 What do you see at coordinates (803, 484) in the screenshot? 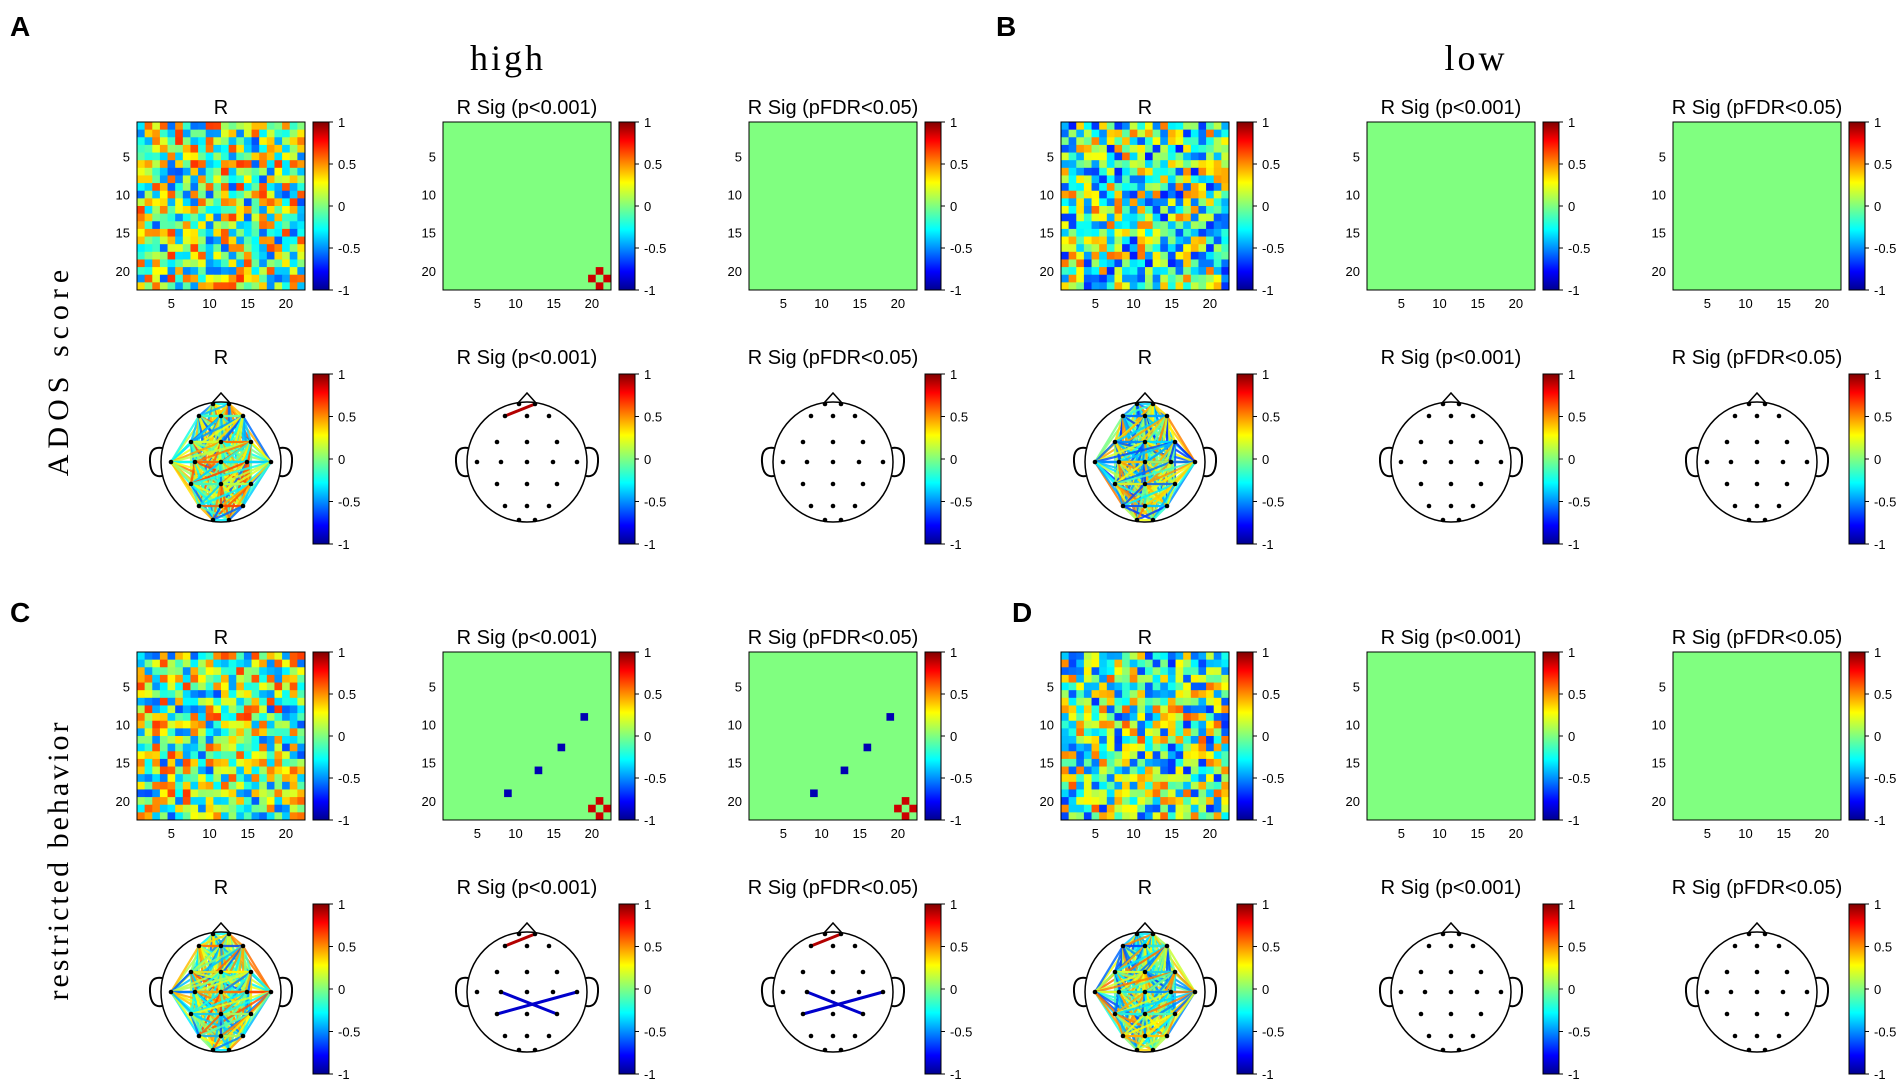
I see `panel-a-sig-fdr-topo-electrode` at bounding box center [803, 484].